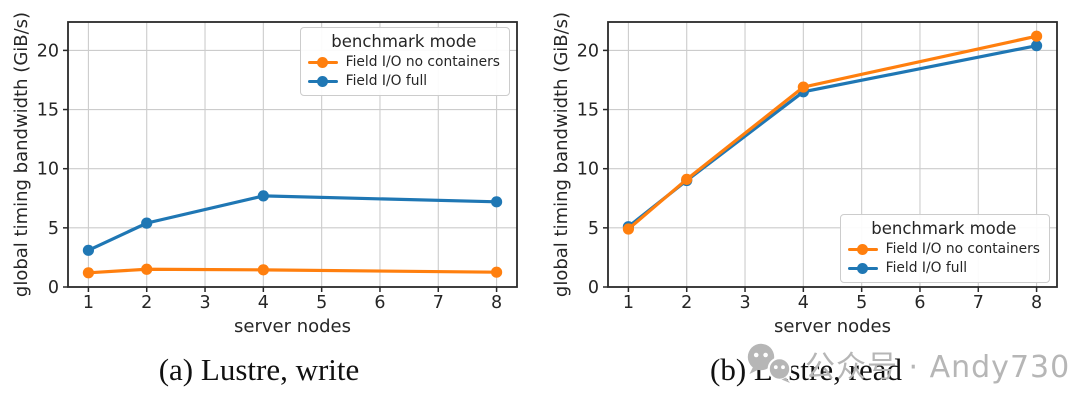  Describe the element at coordinates (259, 369) in the screenshot. I see `caption-a: (a) Lustre, write` at that location.